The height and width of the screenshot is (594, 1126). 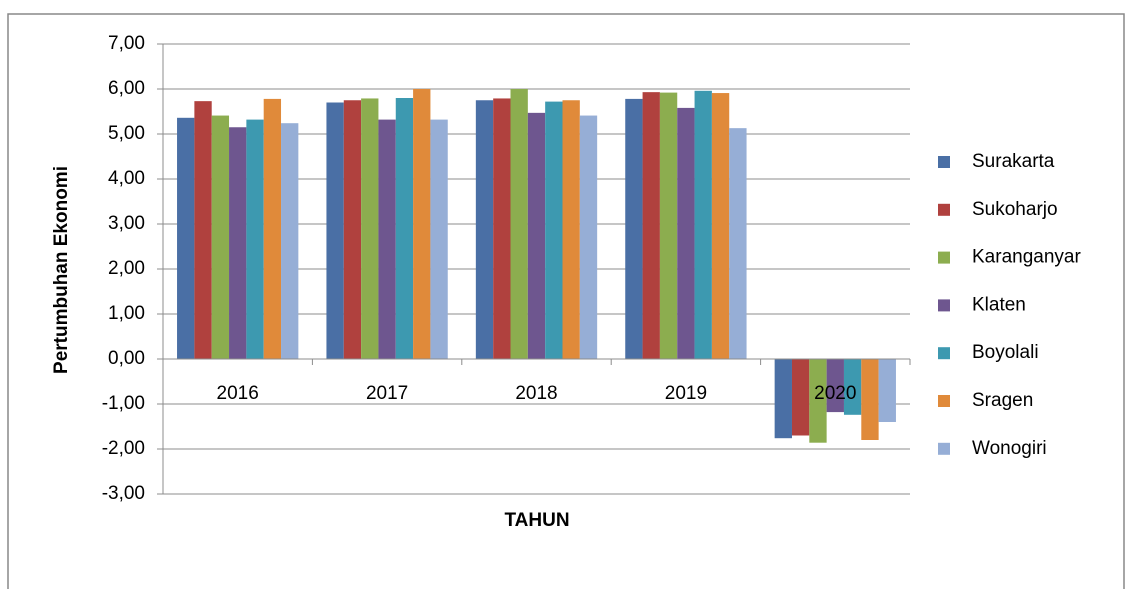 I want to click on legend-label: Klaten, so click(x=999, y=304).